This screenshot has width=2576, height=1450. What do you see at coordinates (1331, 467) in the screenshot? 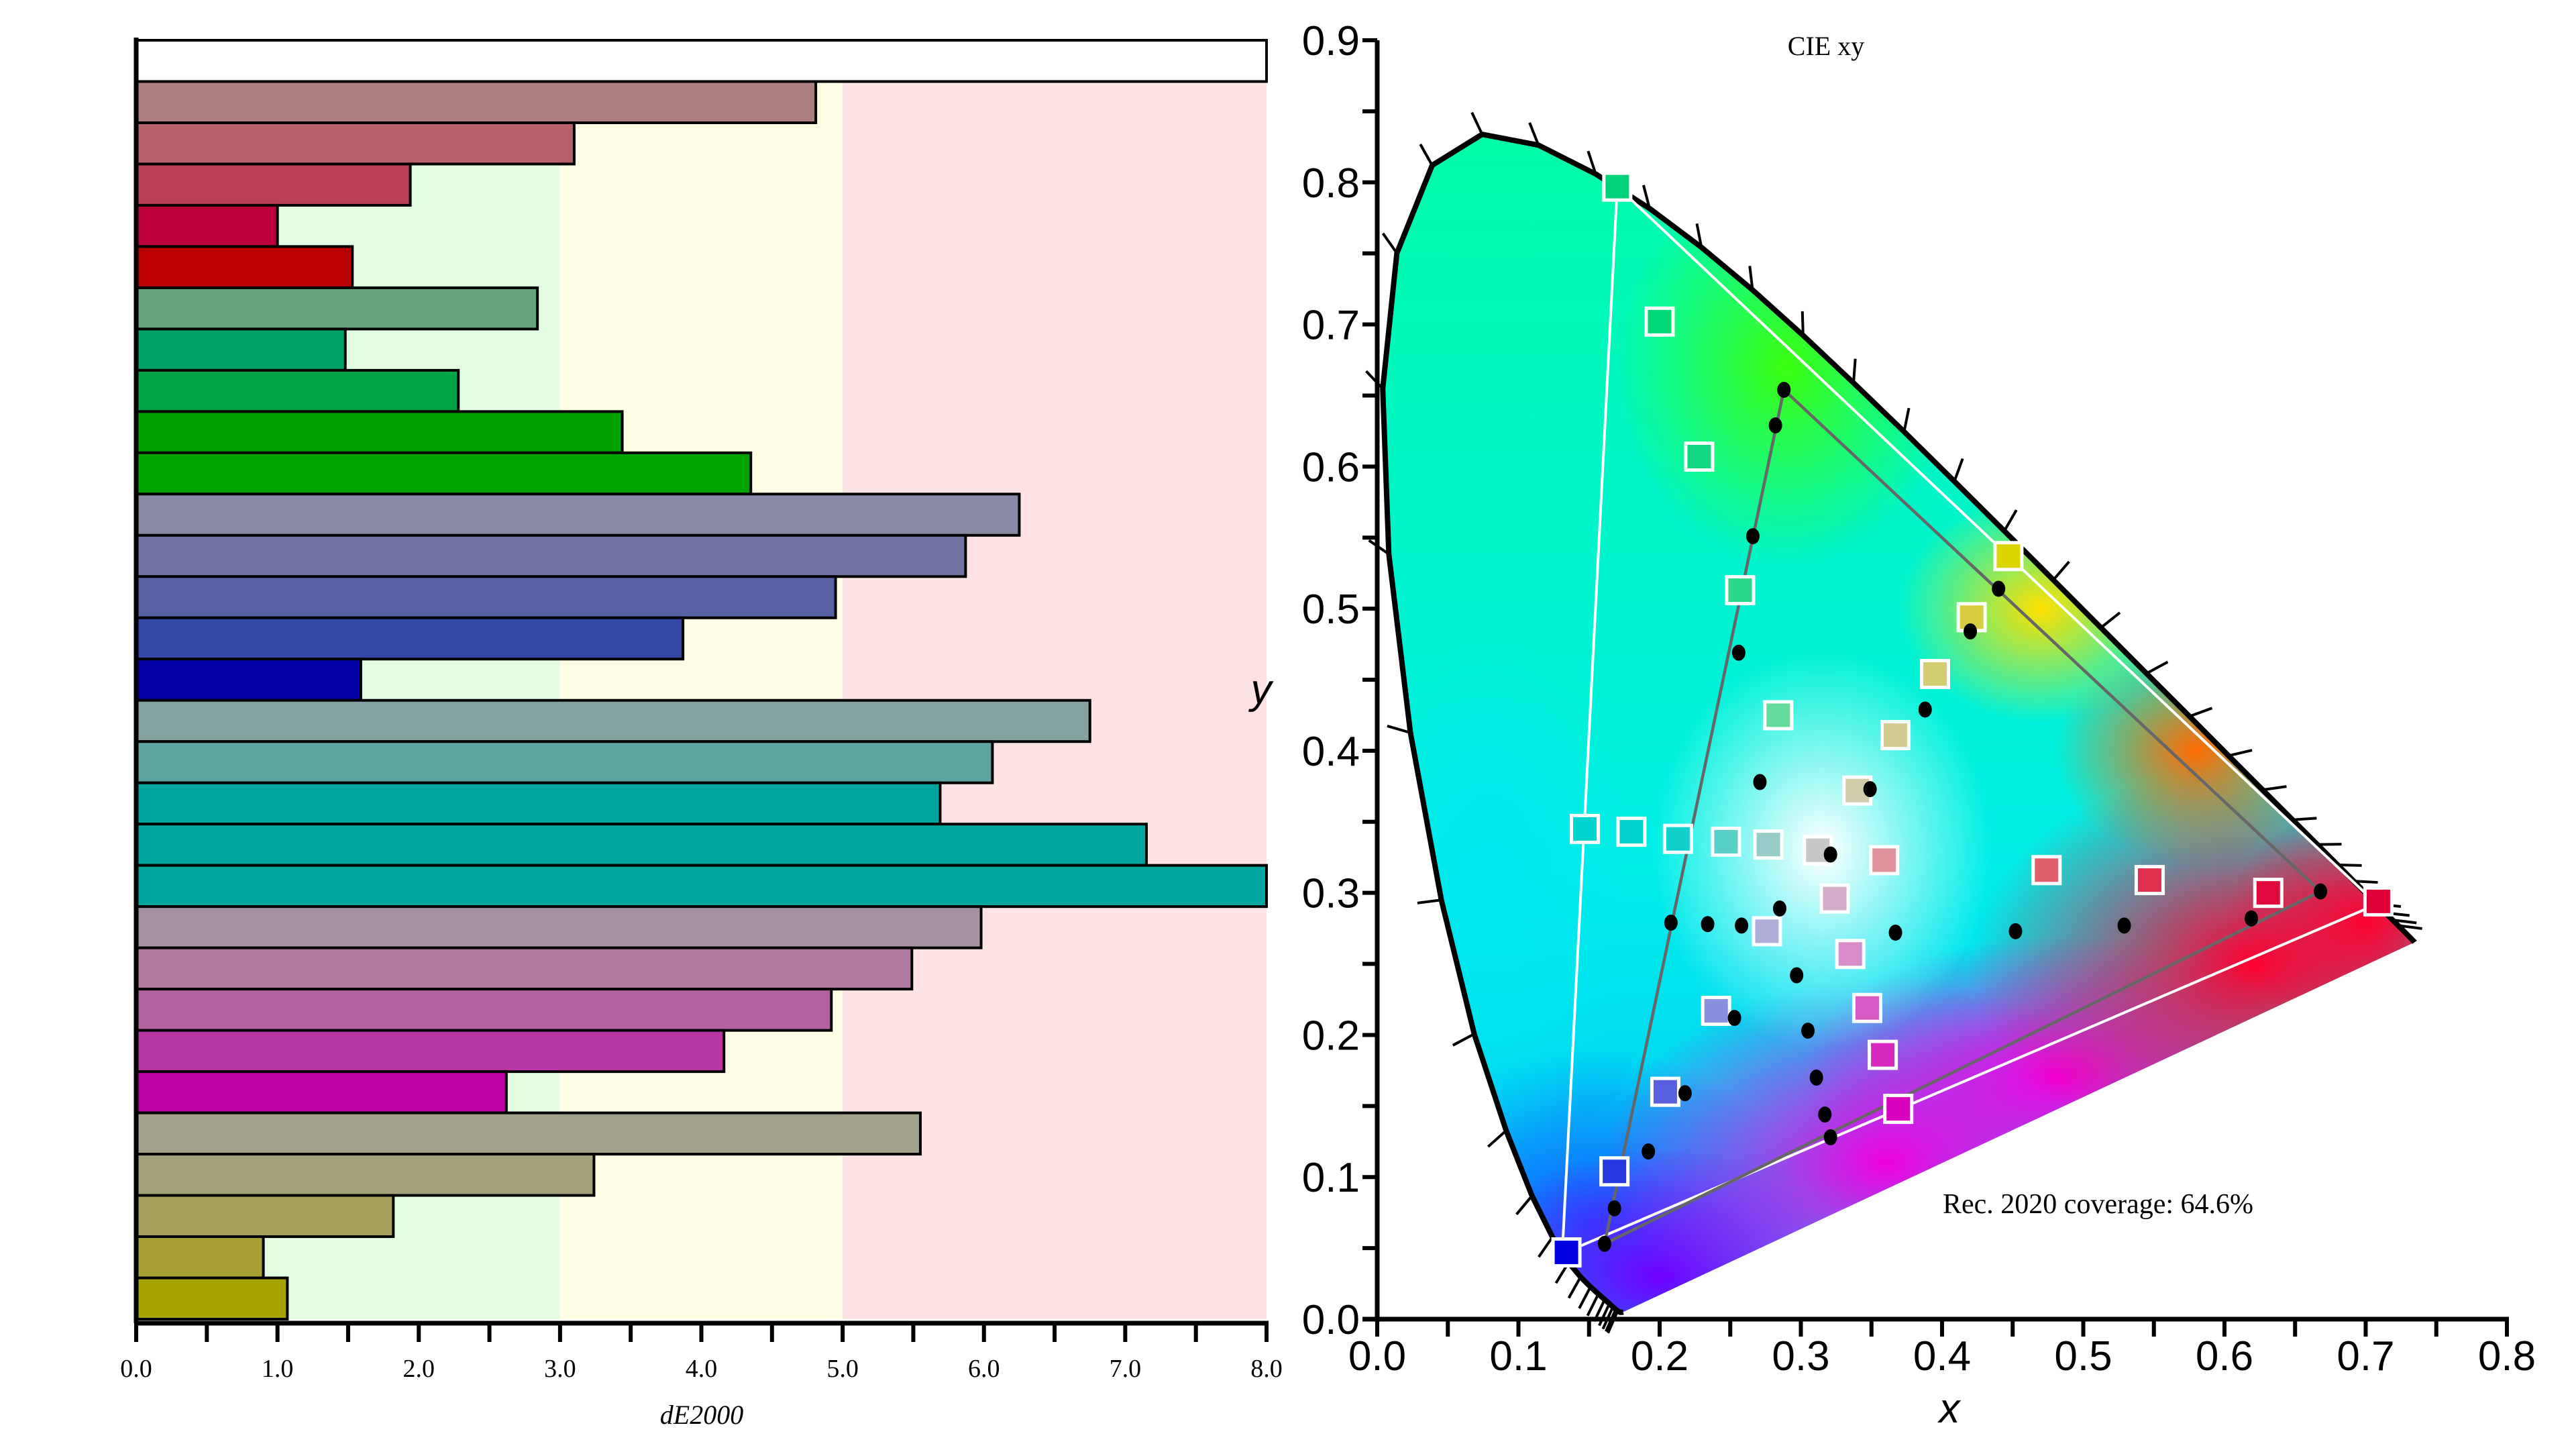
I see `cie-y-tick-label: 0.6` at bounding box center [1331, 467].